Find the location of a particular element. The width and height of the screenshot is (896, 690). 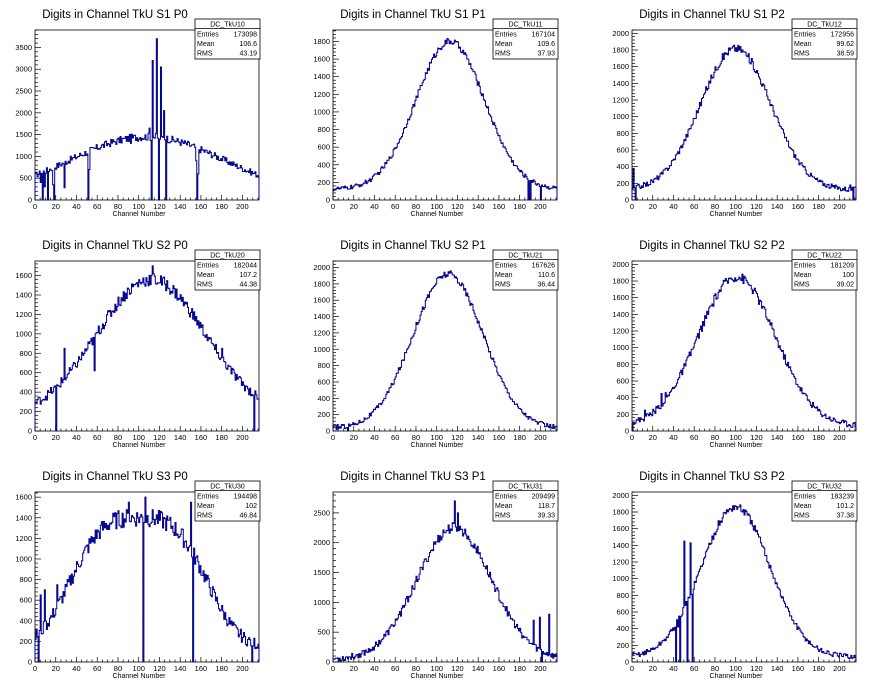

stats-mean-label: Mean is located at coordinates (206, 275).